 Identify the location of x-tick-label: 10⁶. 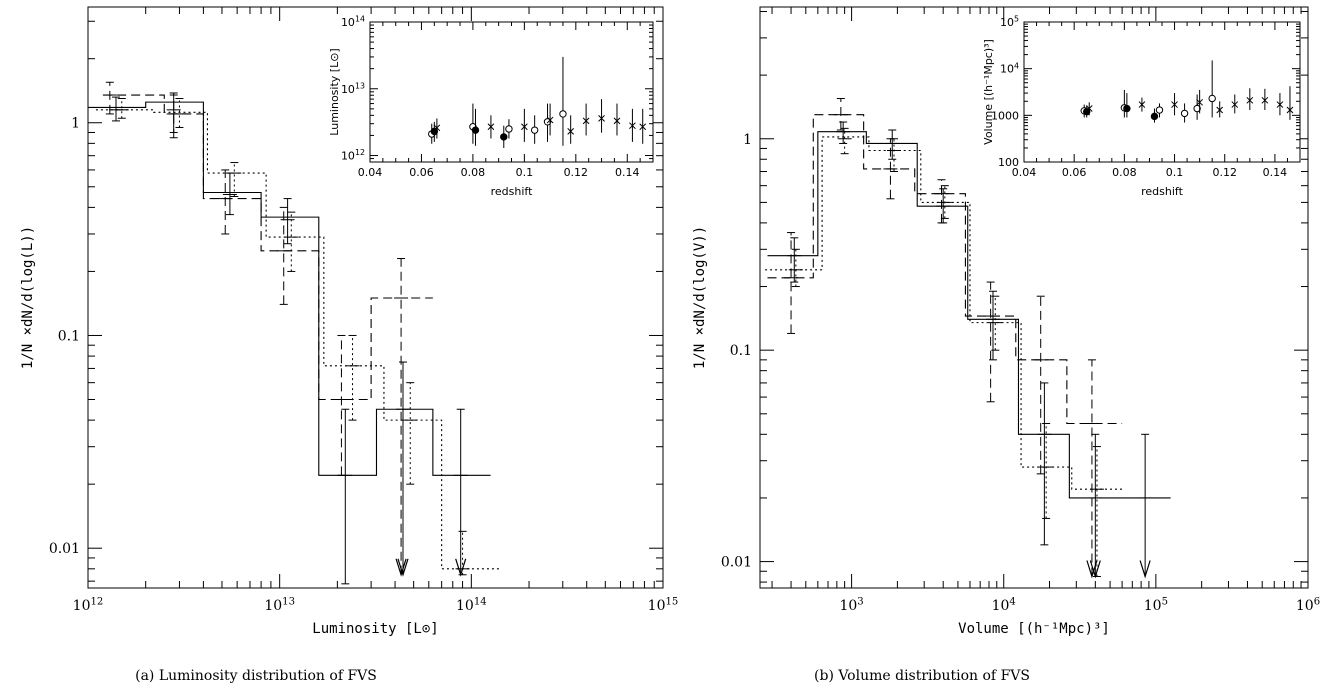
(1308, 605).